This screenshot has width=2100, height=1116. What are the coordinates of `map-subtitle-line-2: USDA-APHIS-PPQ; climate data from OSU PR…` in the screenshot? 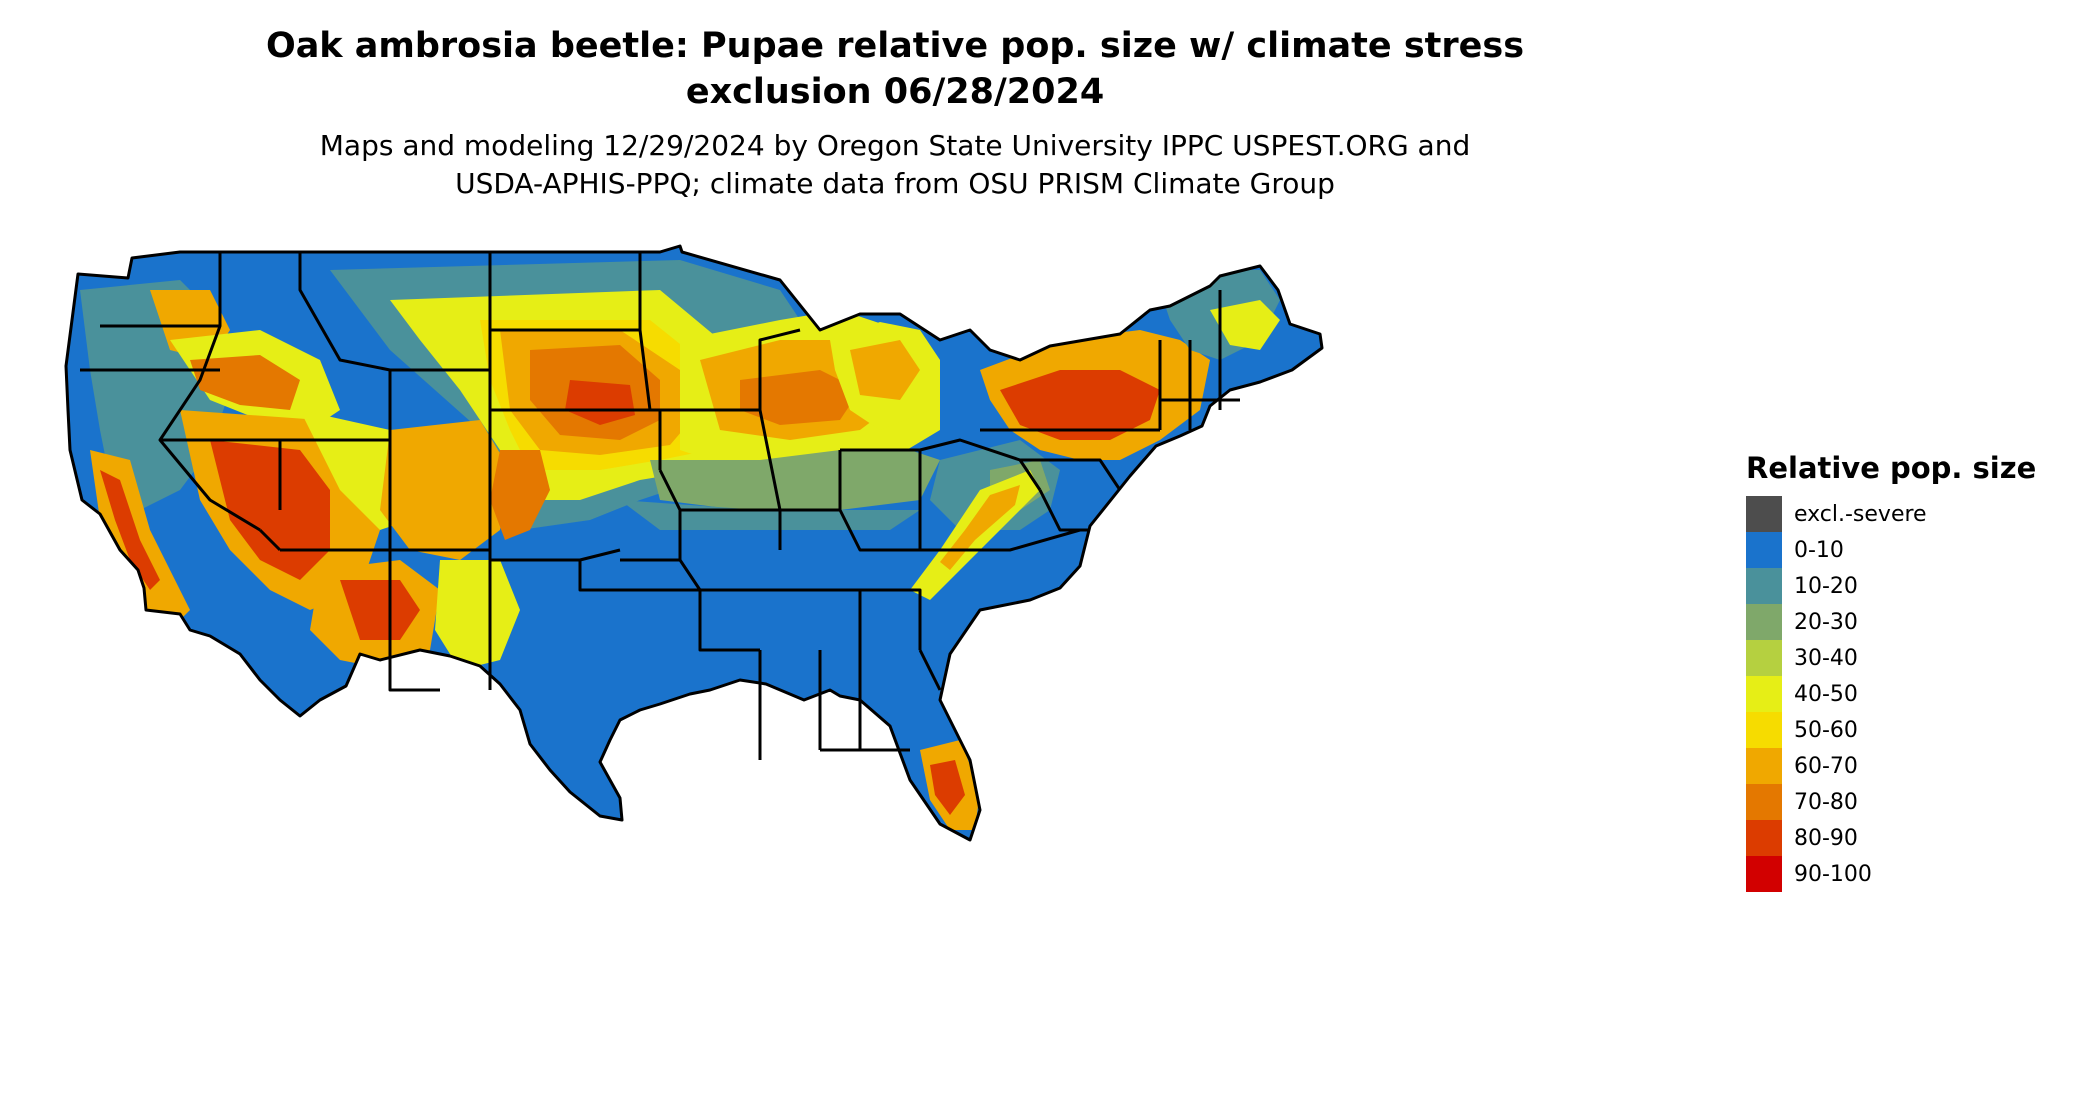 It's located at (895, 183).